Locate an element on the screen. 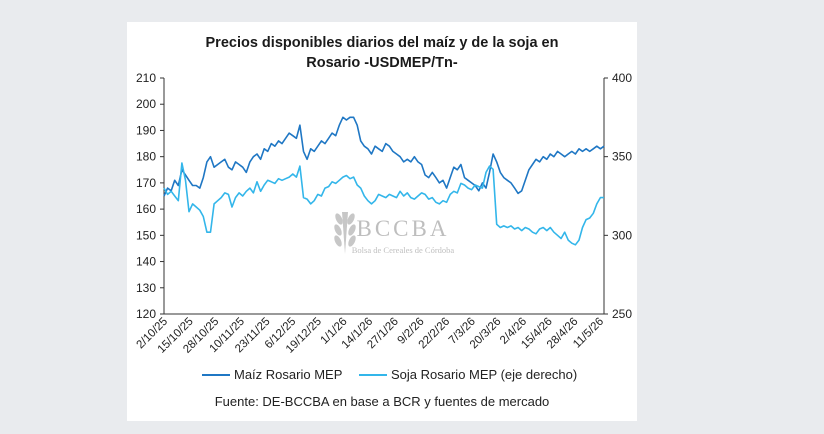  watermark-brand: BCCBA is located at coordinates (403, 228).